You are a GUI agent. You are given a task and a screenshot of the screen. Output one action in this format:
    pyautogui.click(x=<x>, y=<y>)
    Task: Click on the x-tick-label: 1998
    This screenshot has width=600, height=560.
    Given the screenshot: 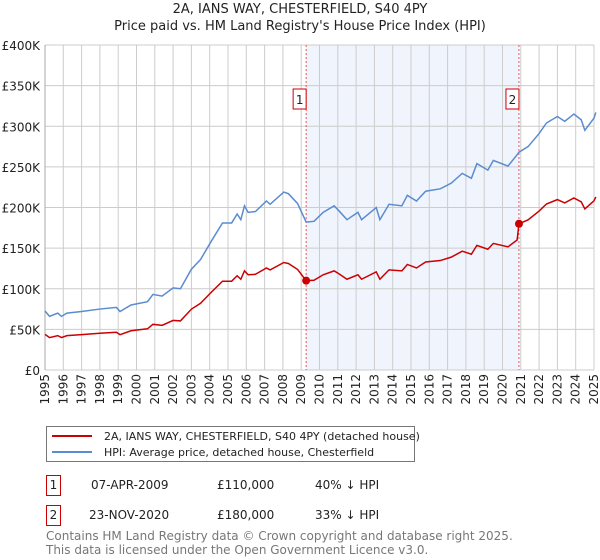 What is the action you would take?
    pyautogui.click(x=100, y=389)
    